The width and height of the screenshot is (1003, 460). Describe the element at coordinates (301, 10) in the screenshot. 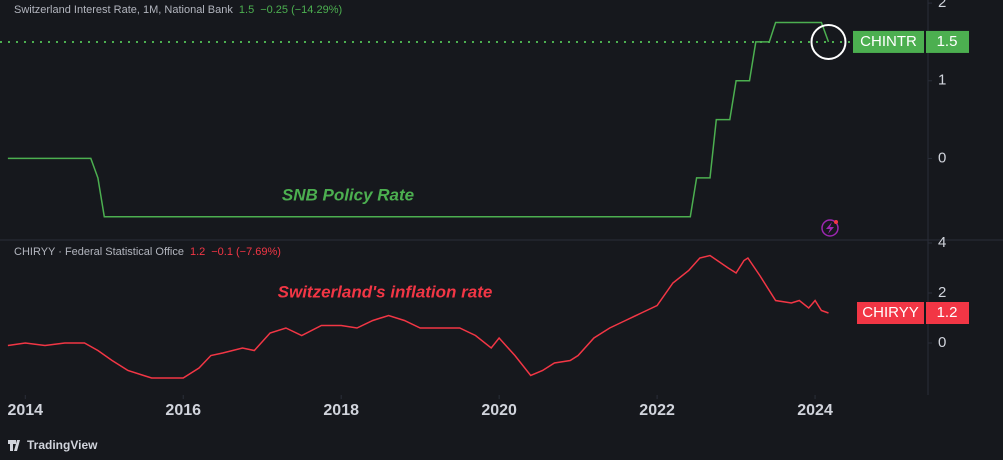

I see `legend-change: −0.25 (−14.29%)` at that location.